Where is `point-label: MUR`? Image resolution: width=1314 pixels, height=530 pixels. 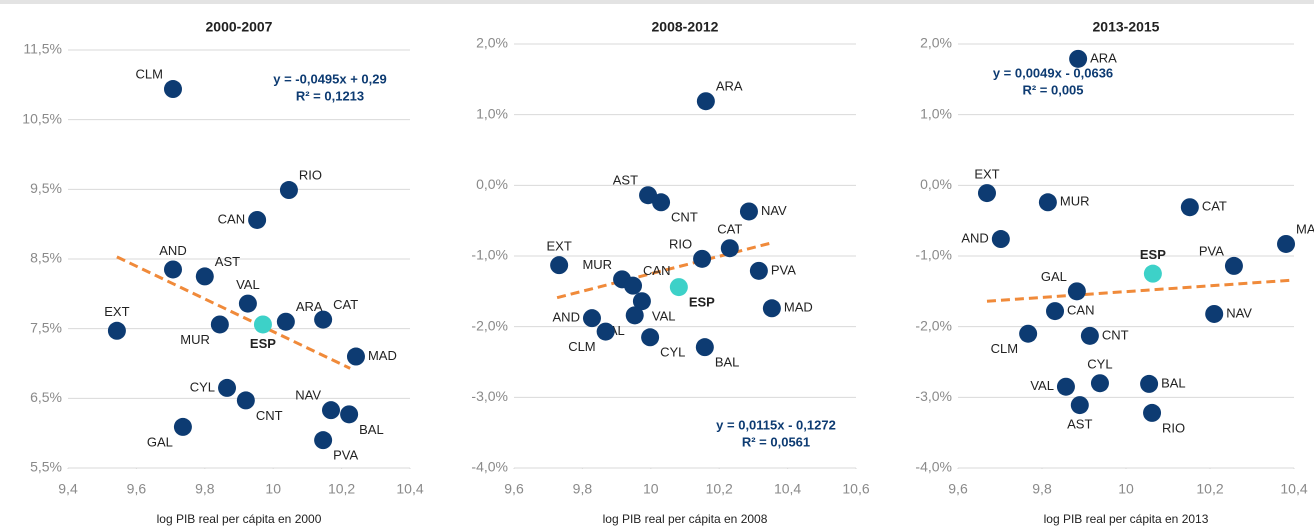 point-label: MUR is located at coordinates (195, 339).